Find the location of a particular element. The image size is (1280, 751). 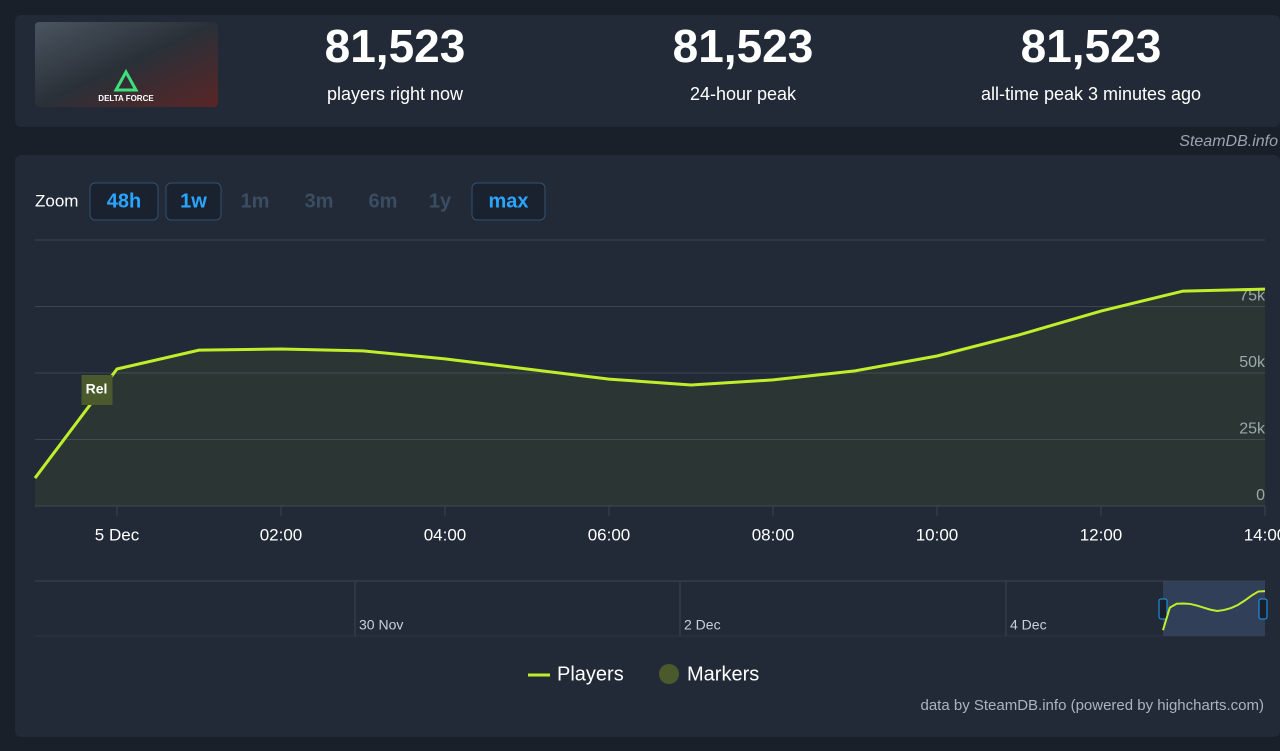

x-tick-label: 04:00 is located at coordinates (445, 534).